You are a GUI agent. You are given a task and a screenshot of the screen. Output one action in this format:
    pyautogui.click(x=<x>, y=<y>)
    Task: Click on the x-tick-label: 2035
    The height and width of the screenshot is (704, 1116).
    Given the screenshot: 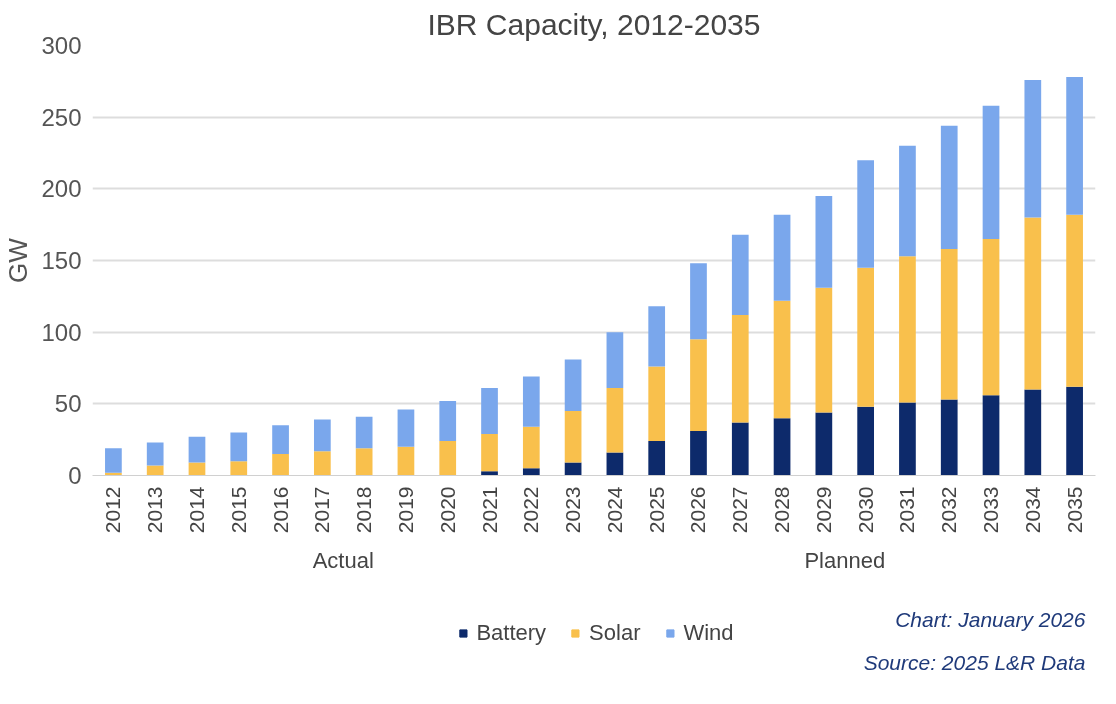 What is the action you would take?
    pyautogui.click(x=1074, y=510)
    